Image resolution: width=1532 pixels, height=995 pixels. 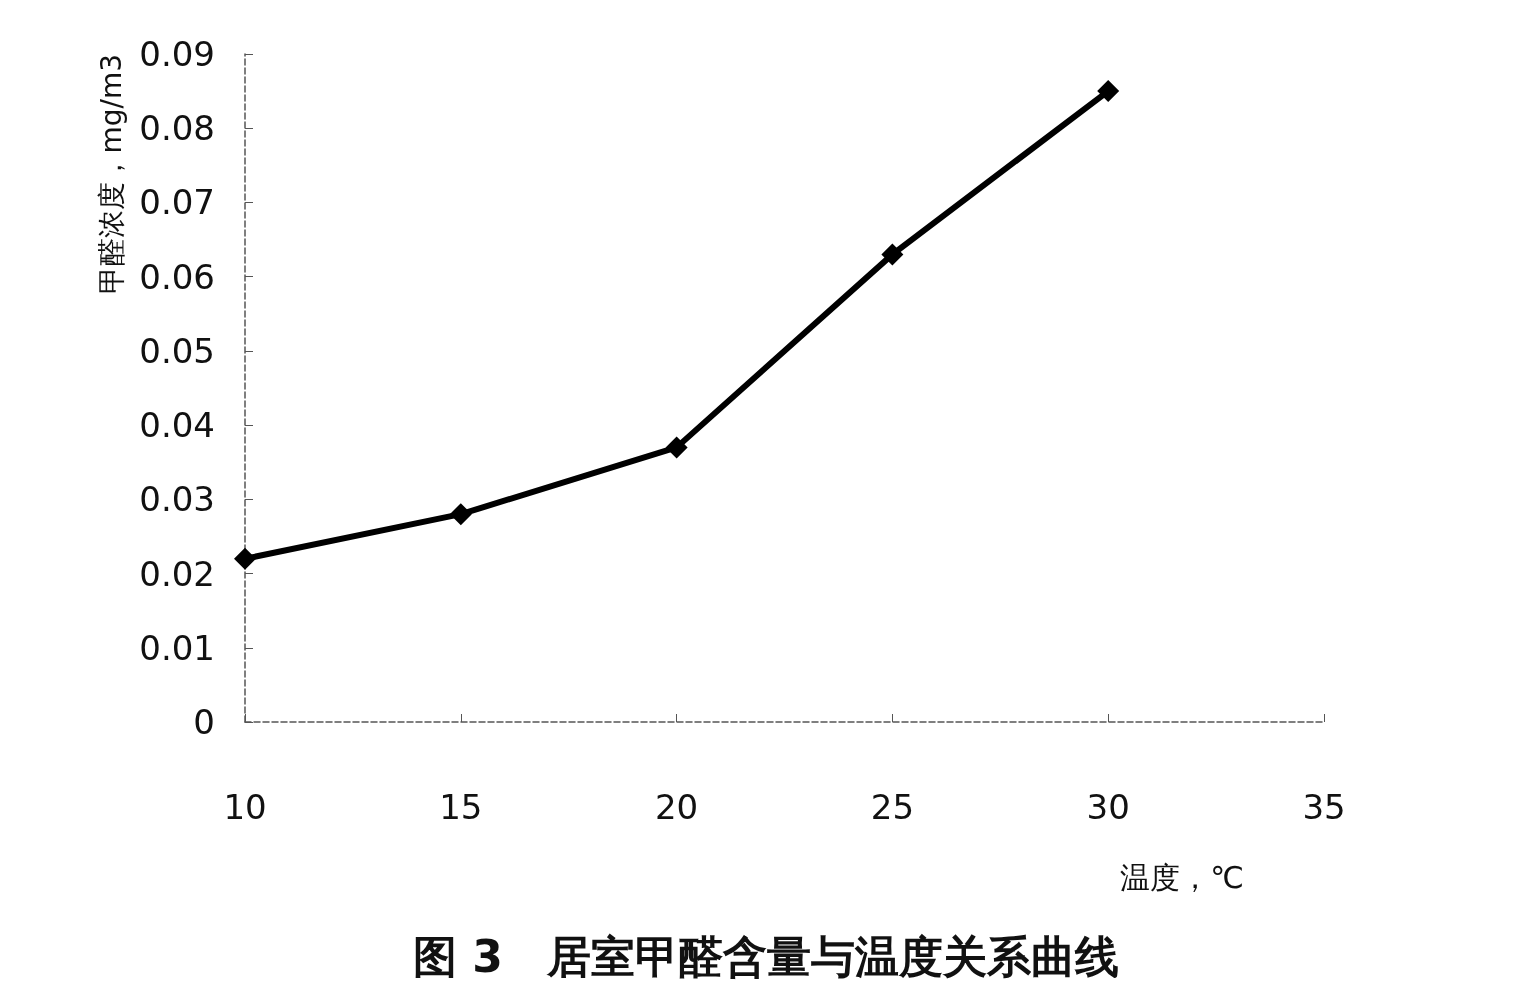 What do you see at coordinates (676, 807) in the screenshot?
I see `x-tick-label: 20` at bounding box center [676, 807].